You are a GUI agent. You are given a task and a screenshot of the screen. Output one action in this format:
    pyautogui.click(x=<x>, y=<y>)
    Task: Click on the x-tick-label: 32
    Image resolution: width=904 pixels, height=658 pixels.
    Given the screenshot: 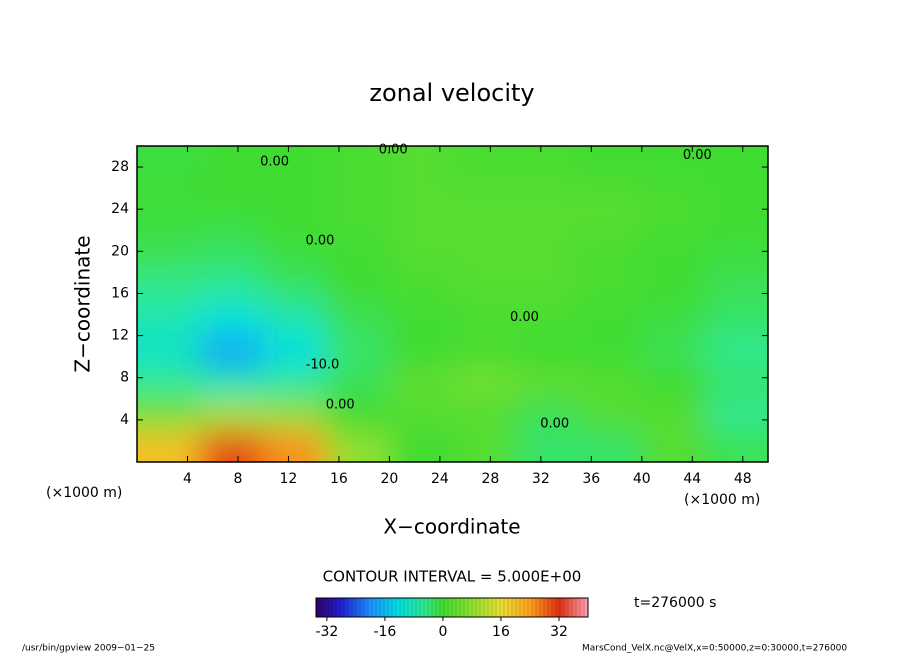 What is the action you would take?
    pyautogui.click(x=541, y=479)
    